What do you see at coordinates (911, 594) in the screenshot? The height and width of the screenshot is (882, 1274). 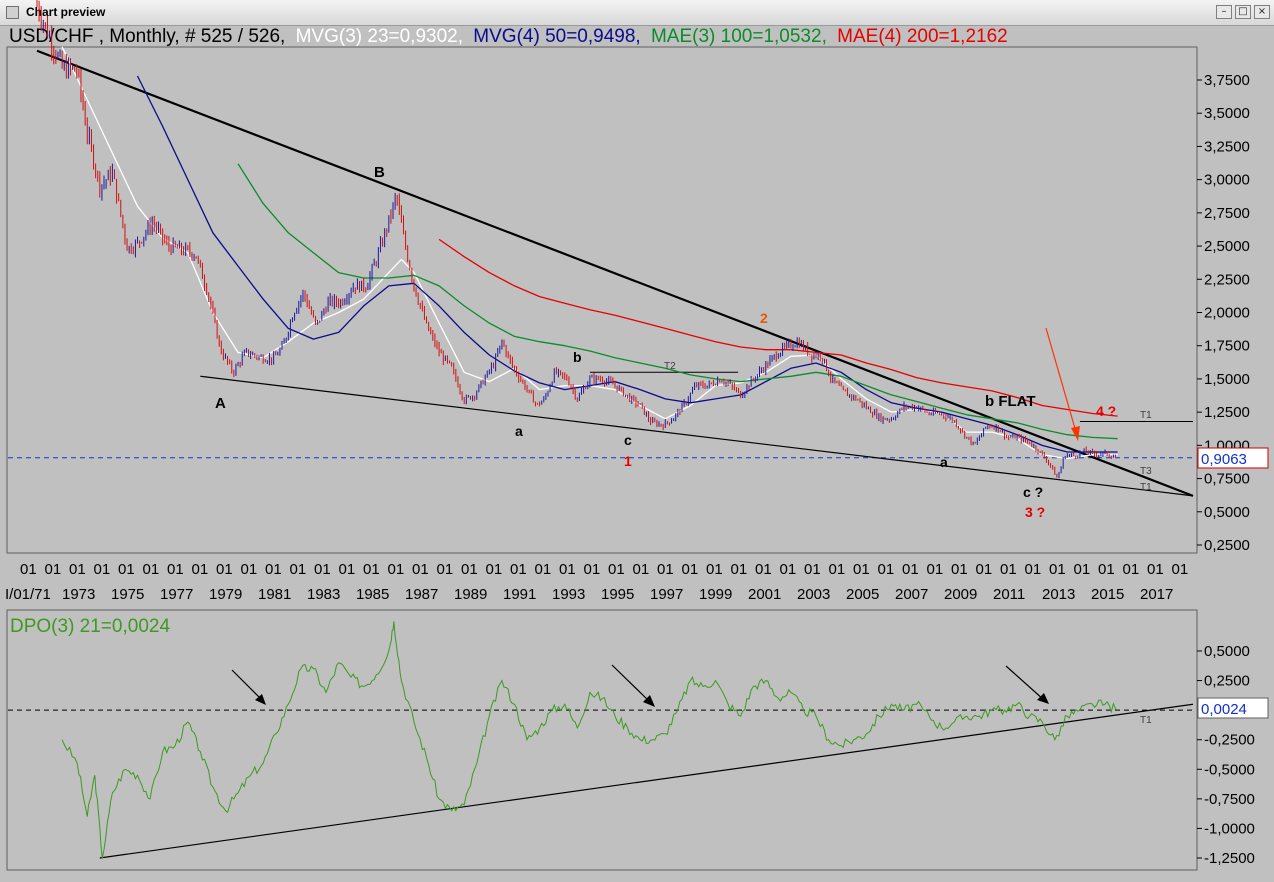 I see `x-axis-year-label: 2007` at bounding box center [911, 594].